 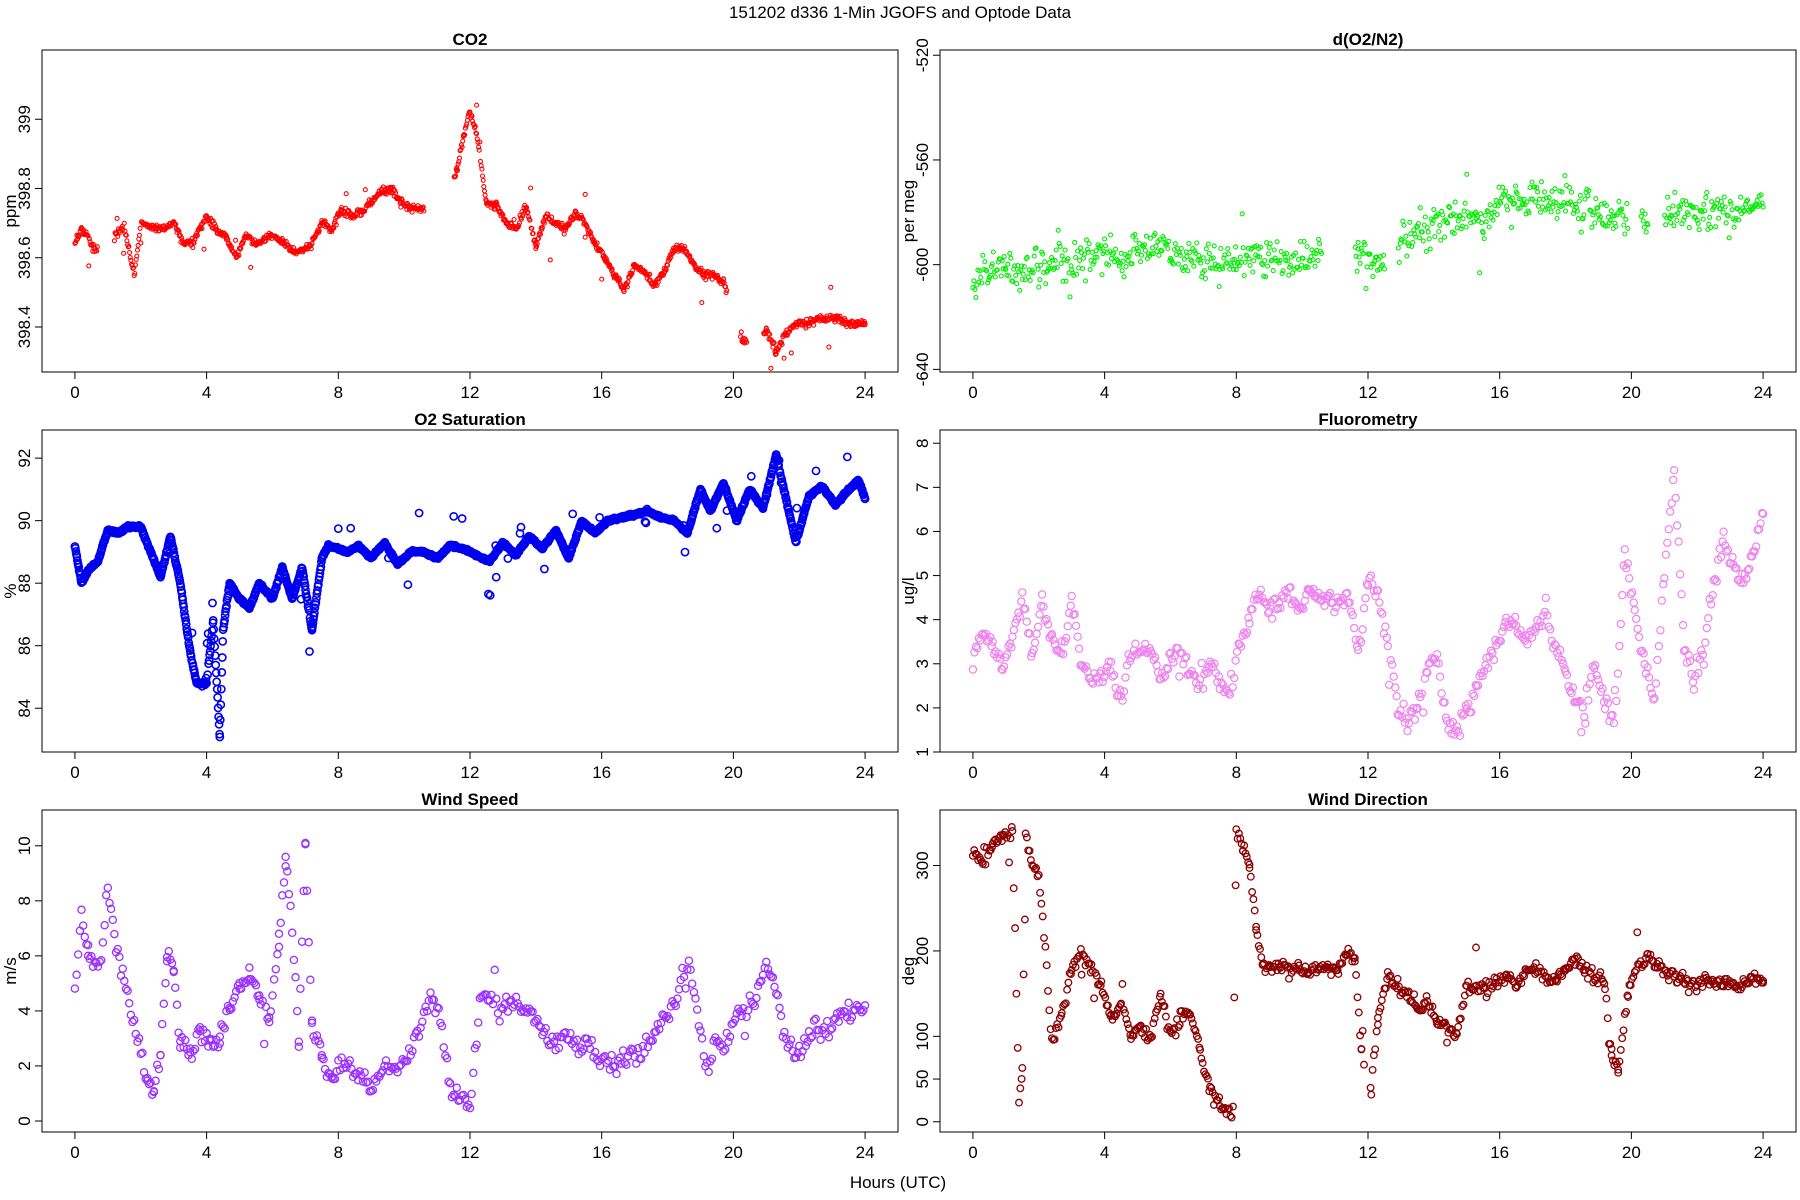 What do you see at coordinates (865, 392) in the screenshot?
I see `x-tick-label: 24` at bounding box center [865, 392].